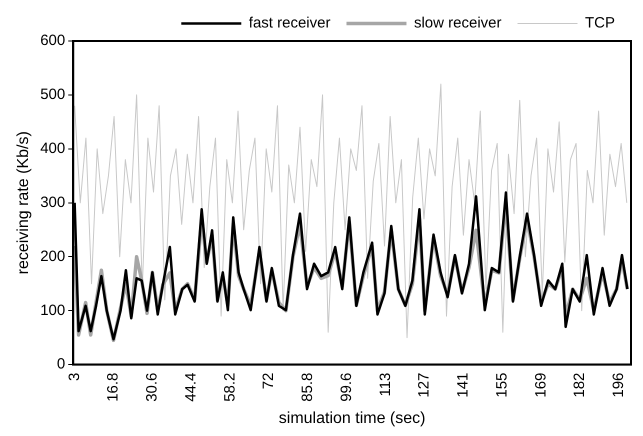  Describe the element at coordinates (53, 95) in the screenshot. I see `y-tick-label: 500` at that location.